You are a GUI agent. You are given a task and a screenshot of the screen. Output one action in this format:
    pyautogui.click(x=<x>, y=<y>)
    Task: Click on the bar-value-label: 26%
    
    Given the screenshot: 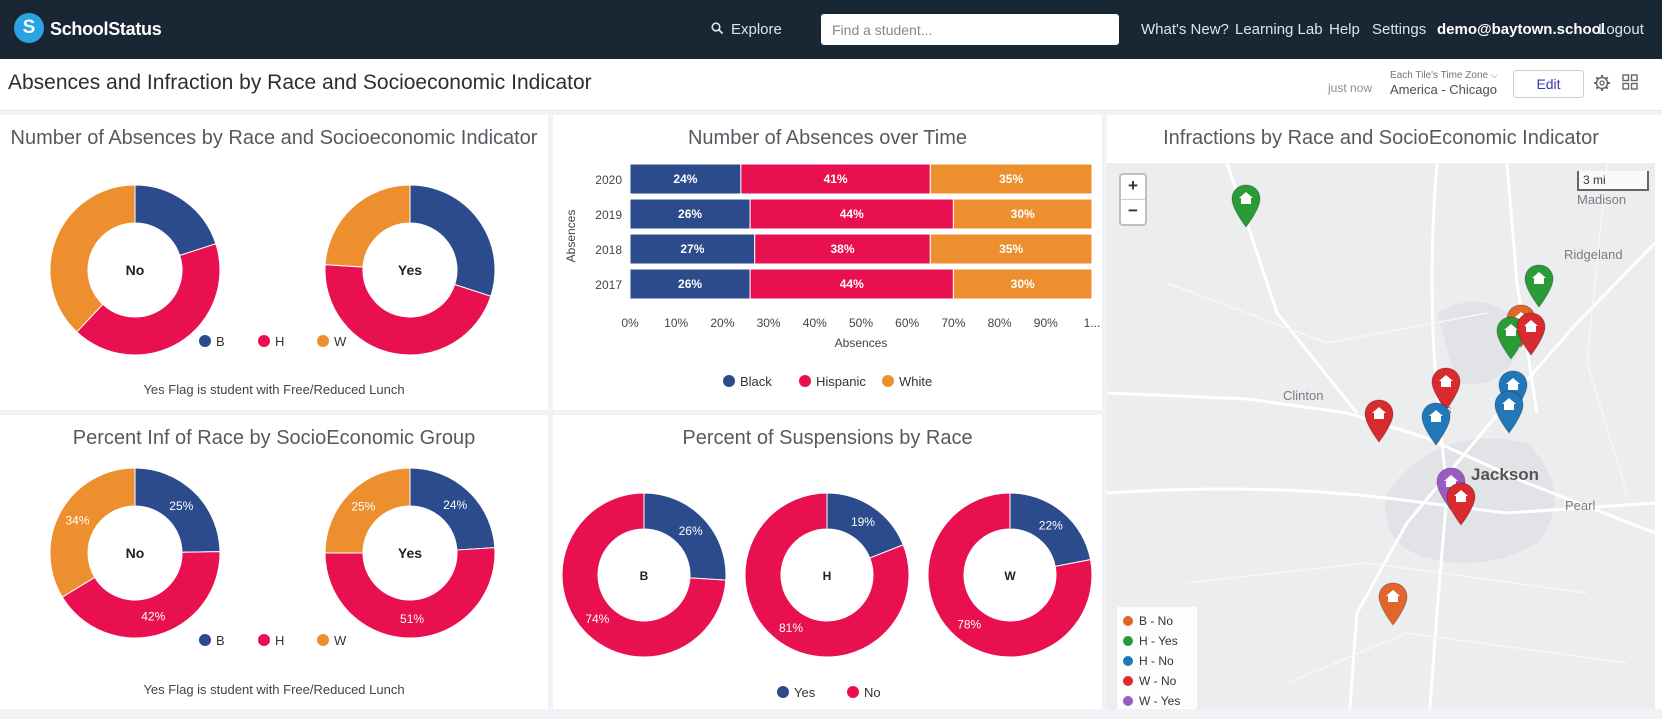 What is the action you would take?
    pyautogui.click(x=690, y=284)
    